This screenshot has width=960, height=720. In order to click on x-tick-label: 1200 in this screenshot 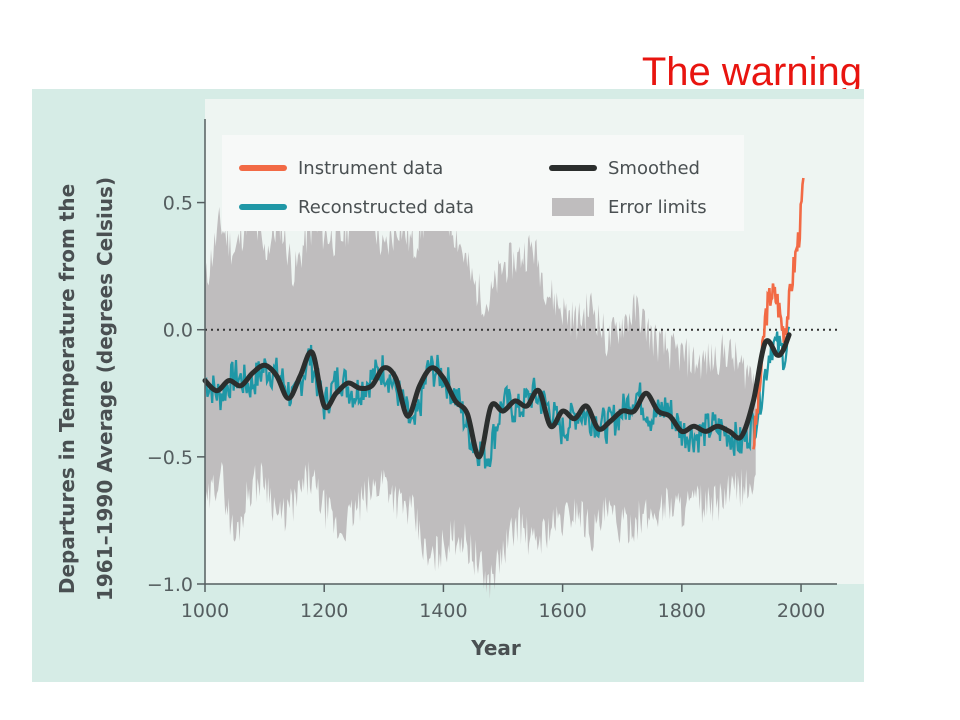, I will do `click(324, 611)`.